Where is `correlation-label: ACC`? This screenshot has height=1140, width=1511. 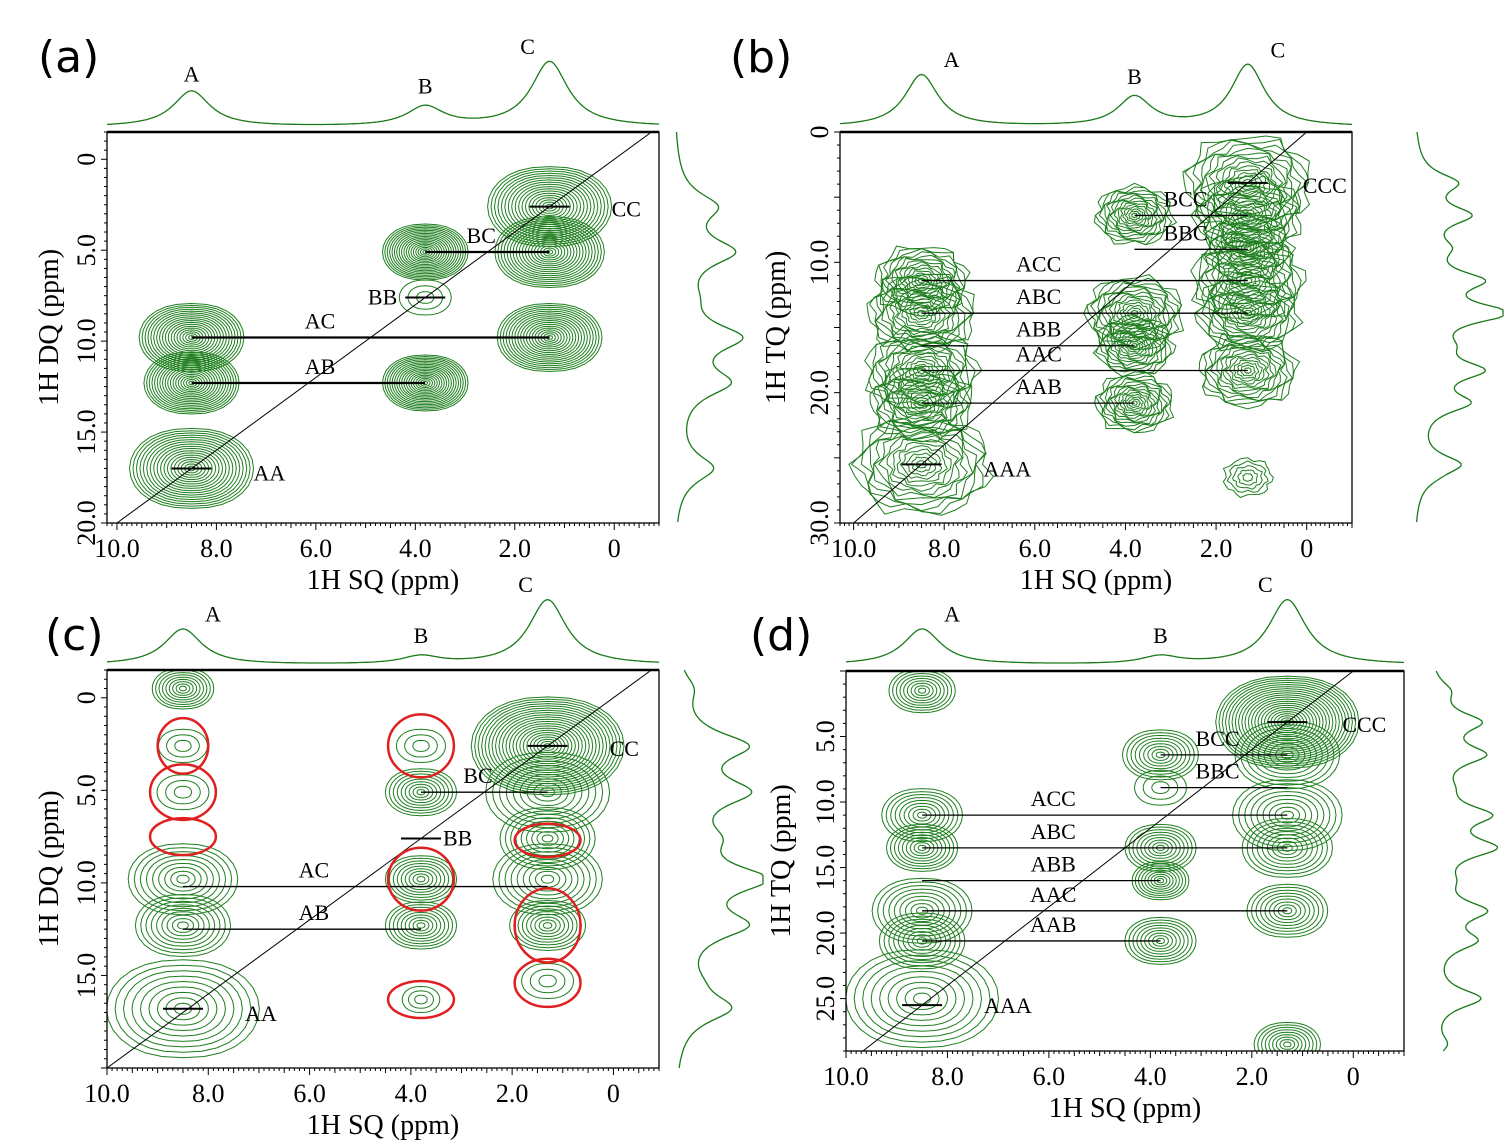
correlation-label: ACC is located at coordinates (1053, 798).